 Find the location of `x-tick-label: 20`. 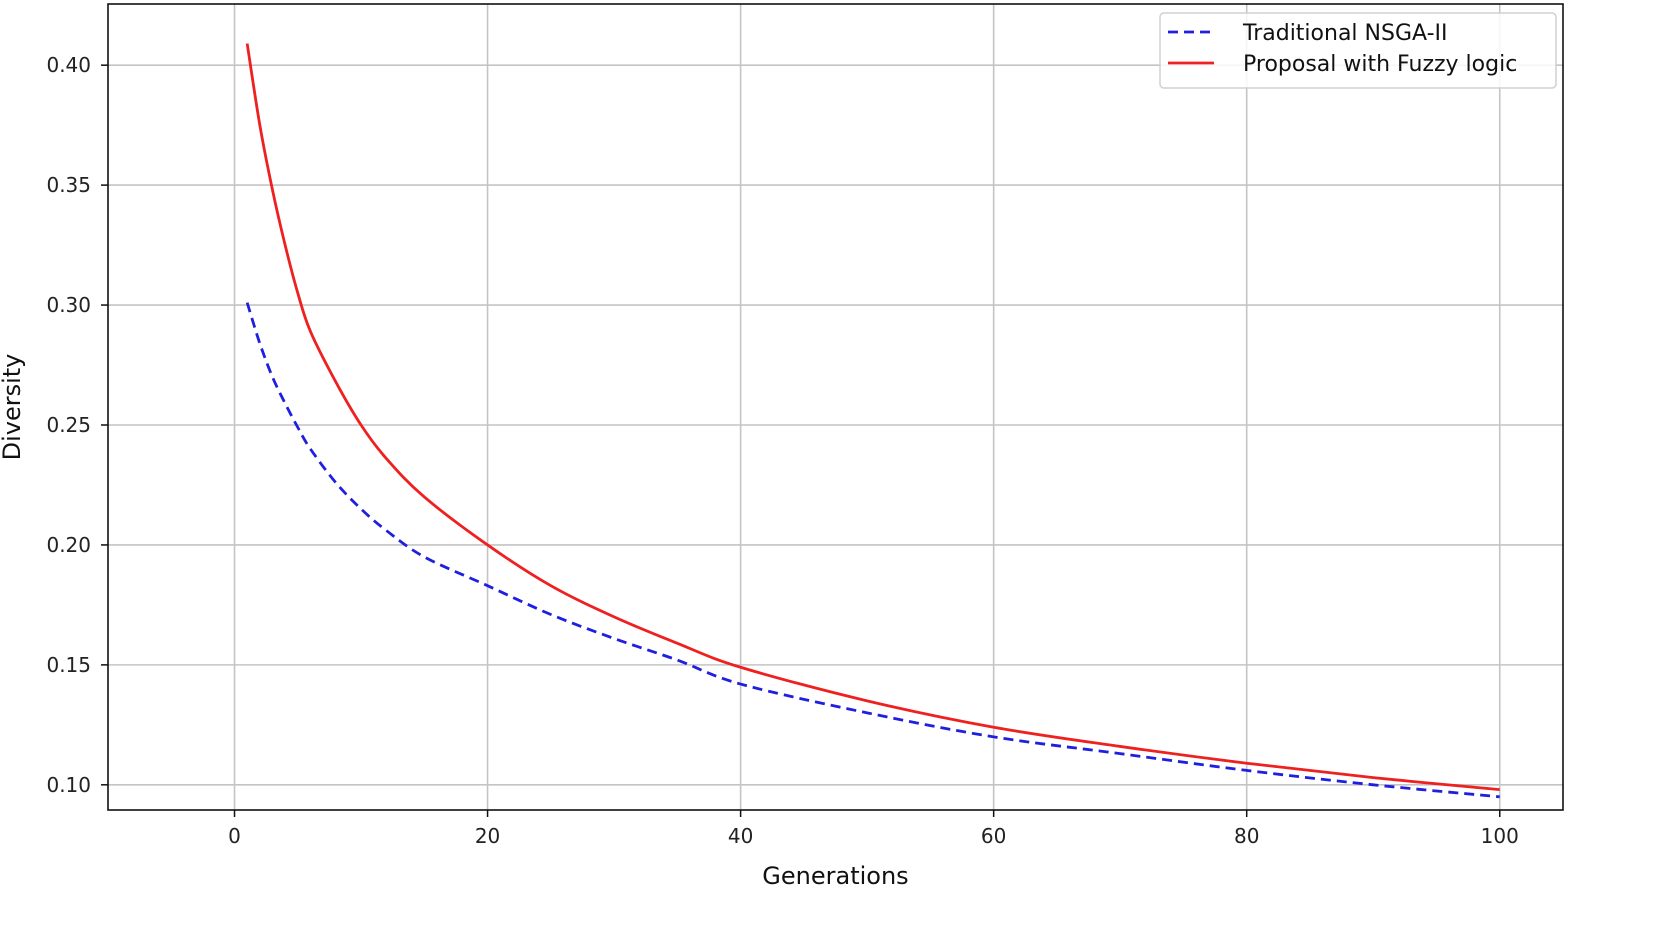

x-tick-label: 20 is located at coordinates (487, 836).